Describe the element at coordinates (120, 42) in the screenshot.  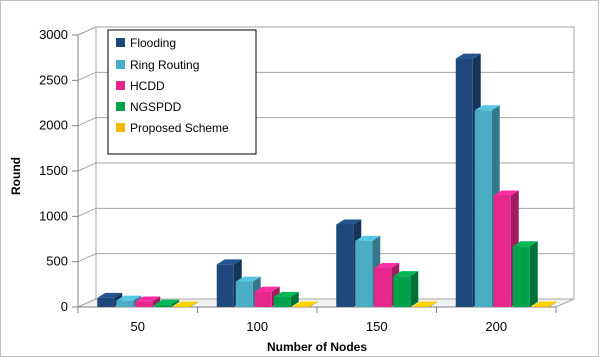
I see `legend-swatch-flooding` at that location.